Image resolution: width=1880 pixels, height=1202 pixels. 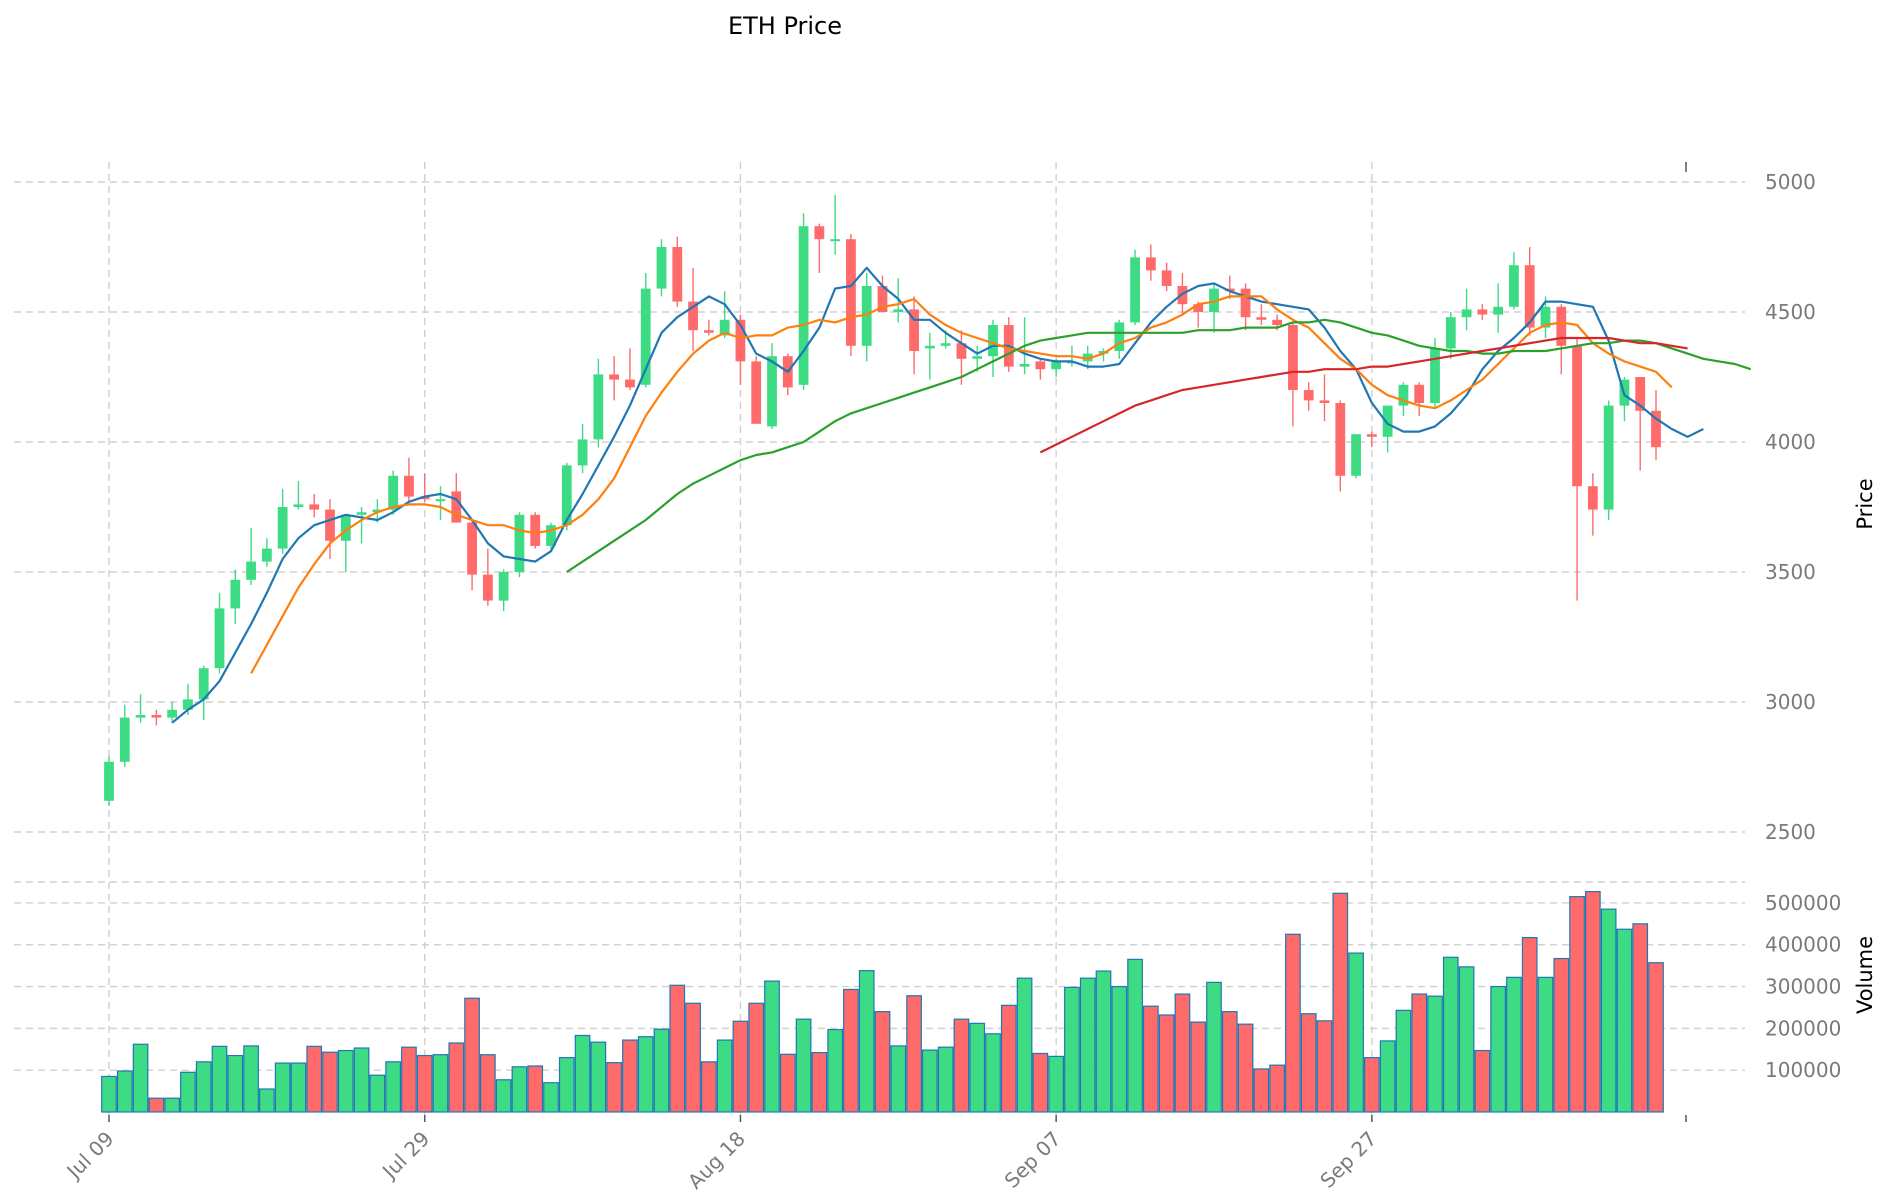 I want to click on volume-tick-label: 400000, so click(x=1803, y=945).